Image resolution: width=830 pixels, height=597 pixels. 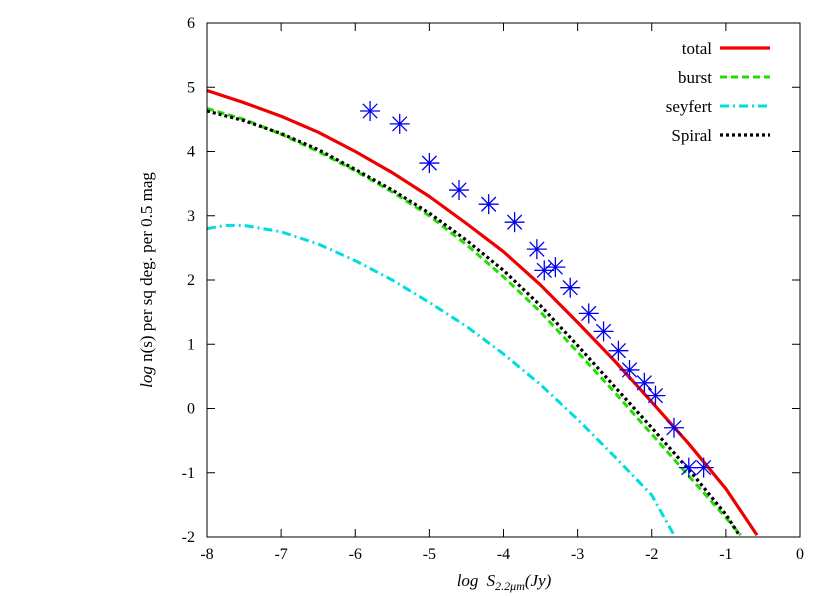 What do you see at coordinates (191, 152) in the screenshot?
I see `y-tick-label: 4` at bounding box center [191, 152].